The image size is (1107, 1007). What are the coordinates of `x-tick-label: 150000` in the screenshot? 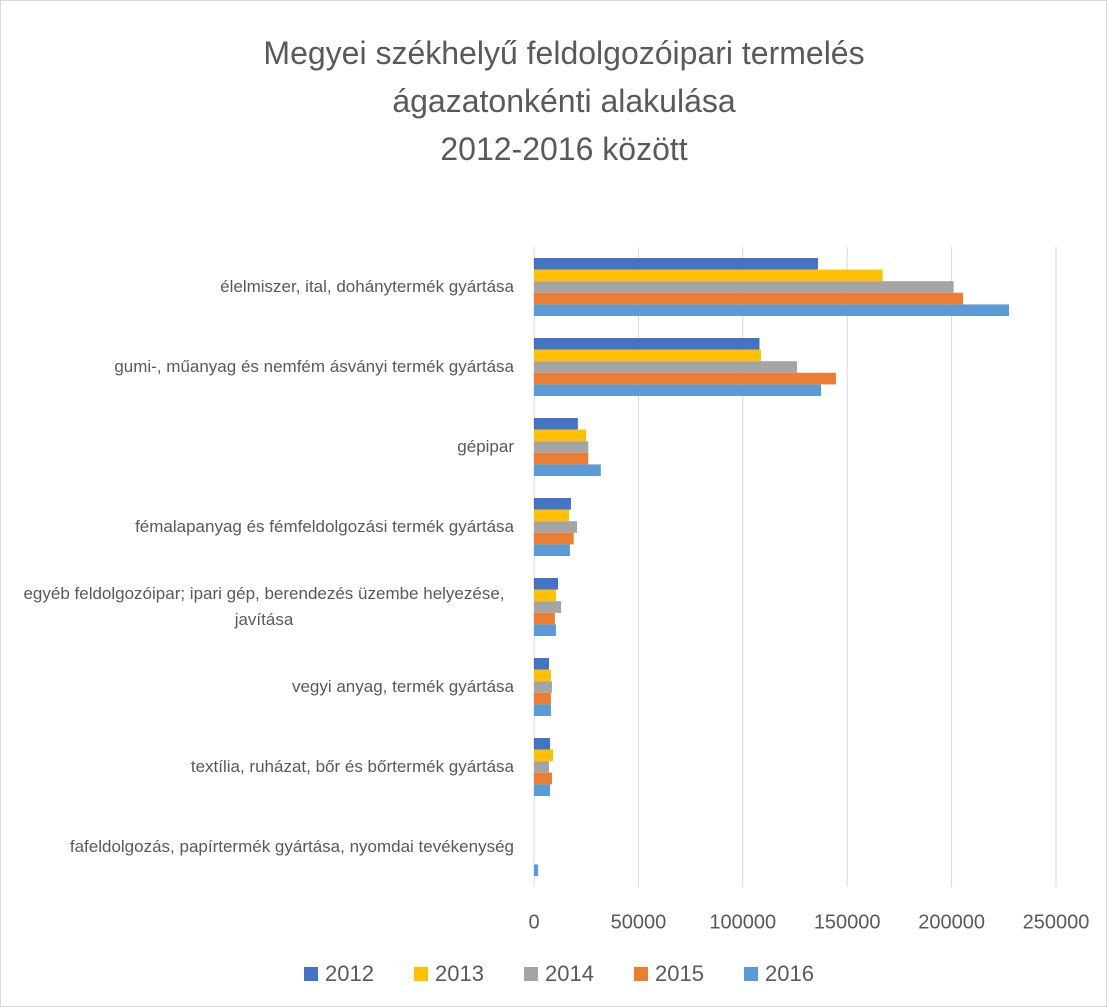 It's located at (847, 922).